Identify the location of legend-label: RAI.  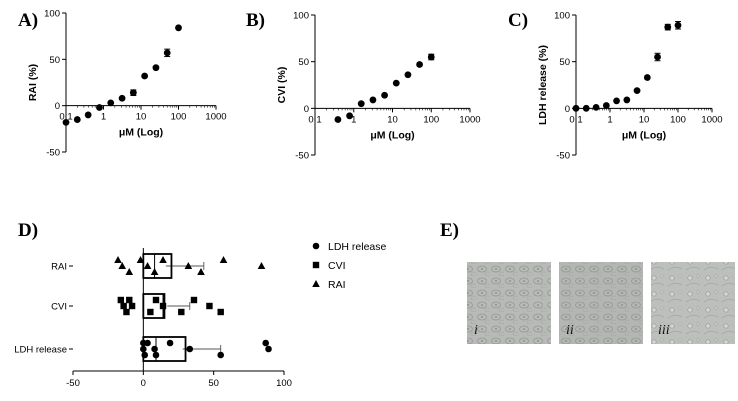
(337, 285).